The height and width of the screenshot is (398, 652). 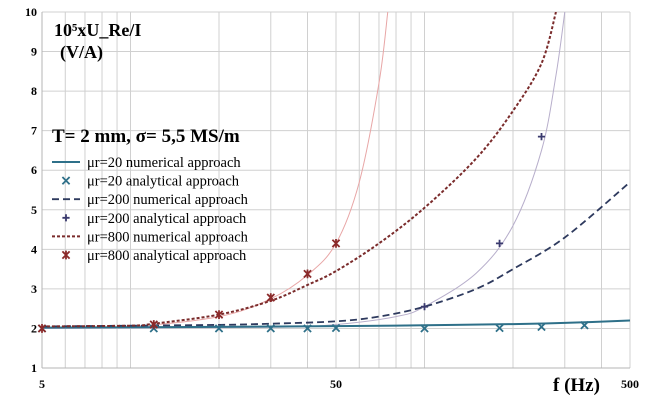 I want to click on series-points--r-200-analytical-approach, so click(x=483, y=222).